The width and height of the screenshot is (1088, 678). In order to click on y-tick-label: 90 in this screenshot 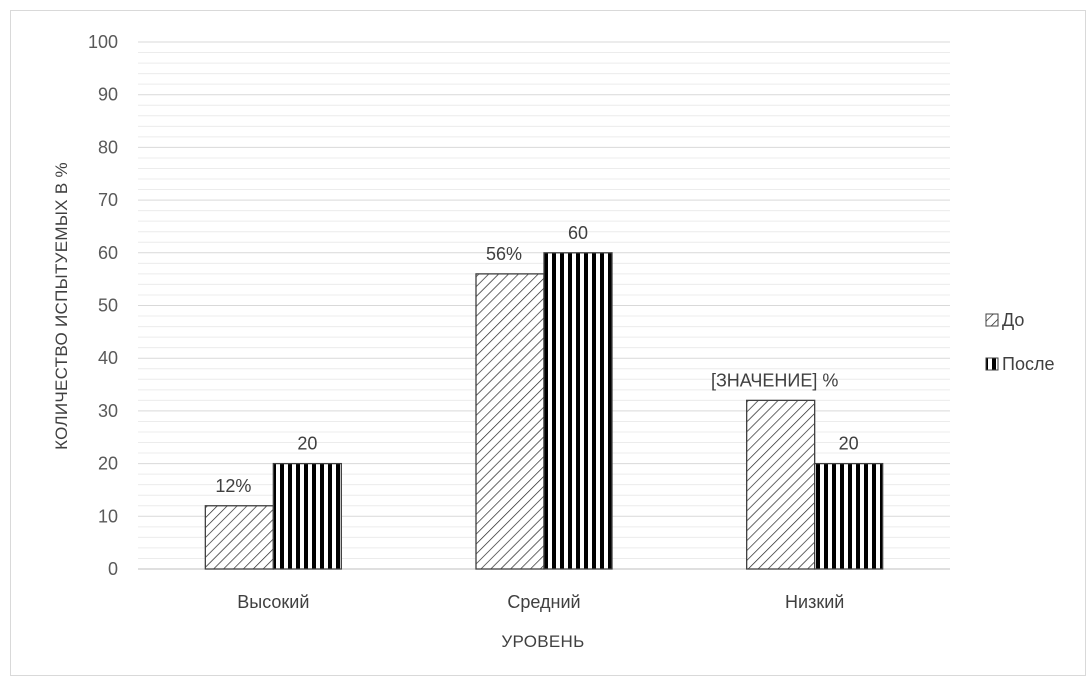, I will do `click(108, 95)`.